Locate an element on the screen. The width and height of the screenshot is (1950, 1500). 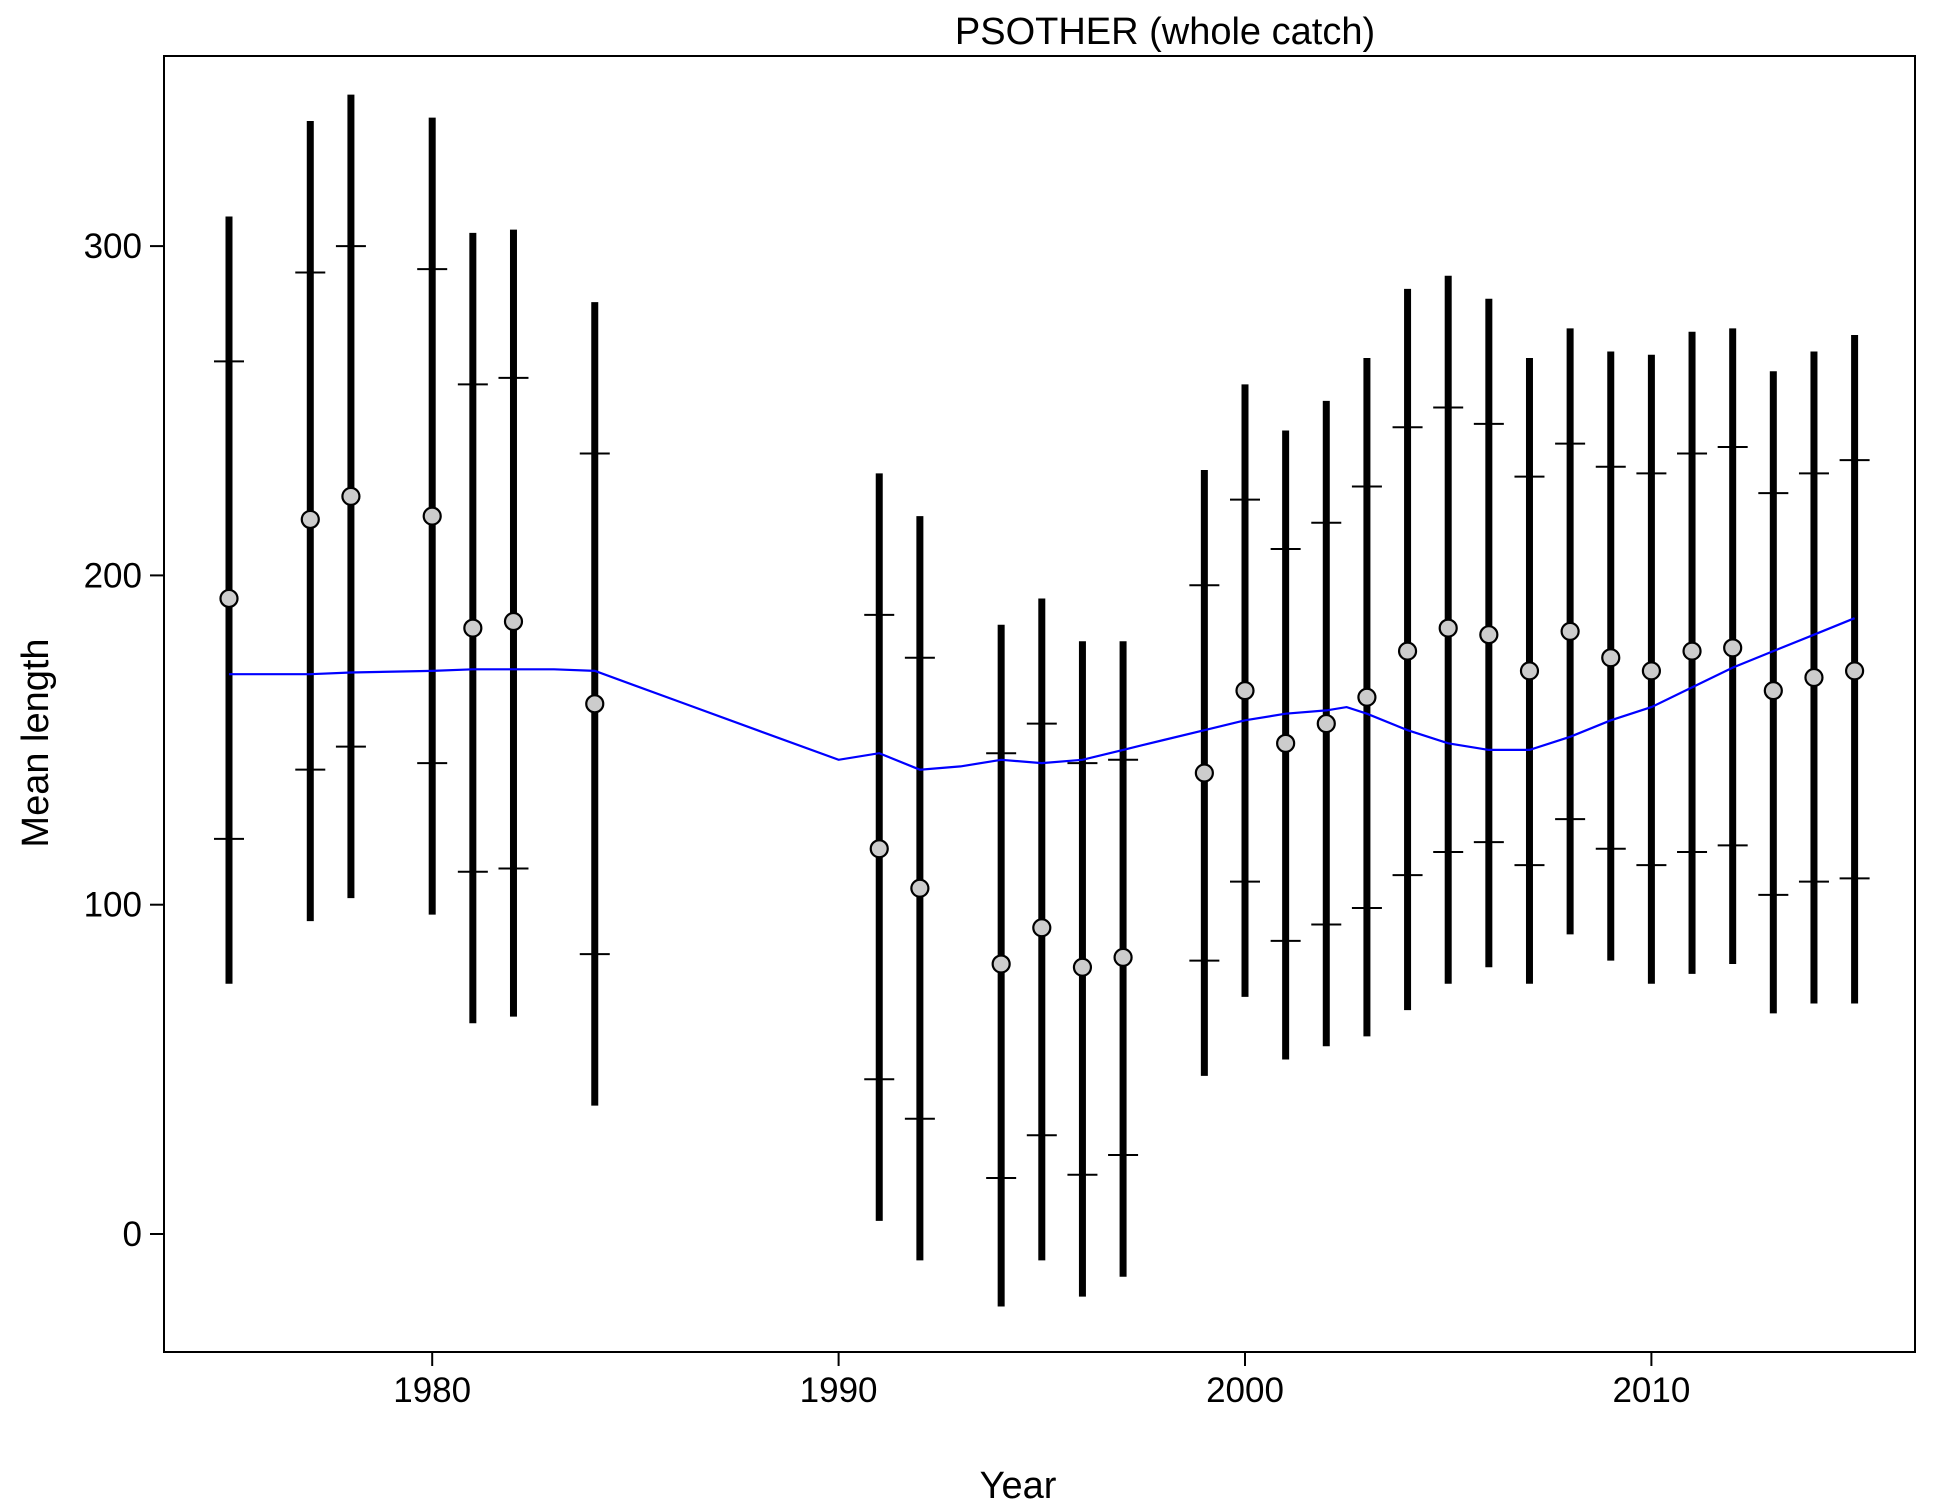
mean-point-2002 is located at coordinates (1326, 723).